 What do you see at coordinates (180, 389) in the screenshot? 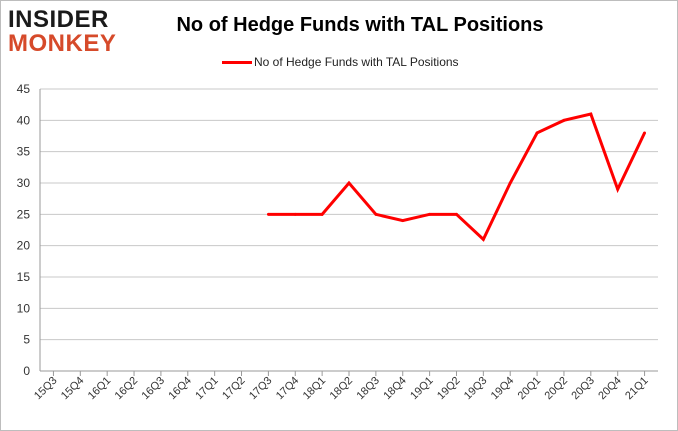
I see `x-tick-label: 16Q4` at bounding box center [180, 389].